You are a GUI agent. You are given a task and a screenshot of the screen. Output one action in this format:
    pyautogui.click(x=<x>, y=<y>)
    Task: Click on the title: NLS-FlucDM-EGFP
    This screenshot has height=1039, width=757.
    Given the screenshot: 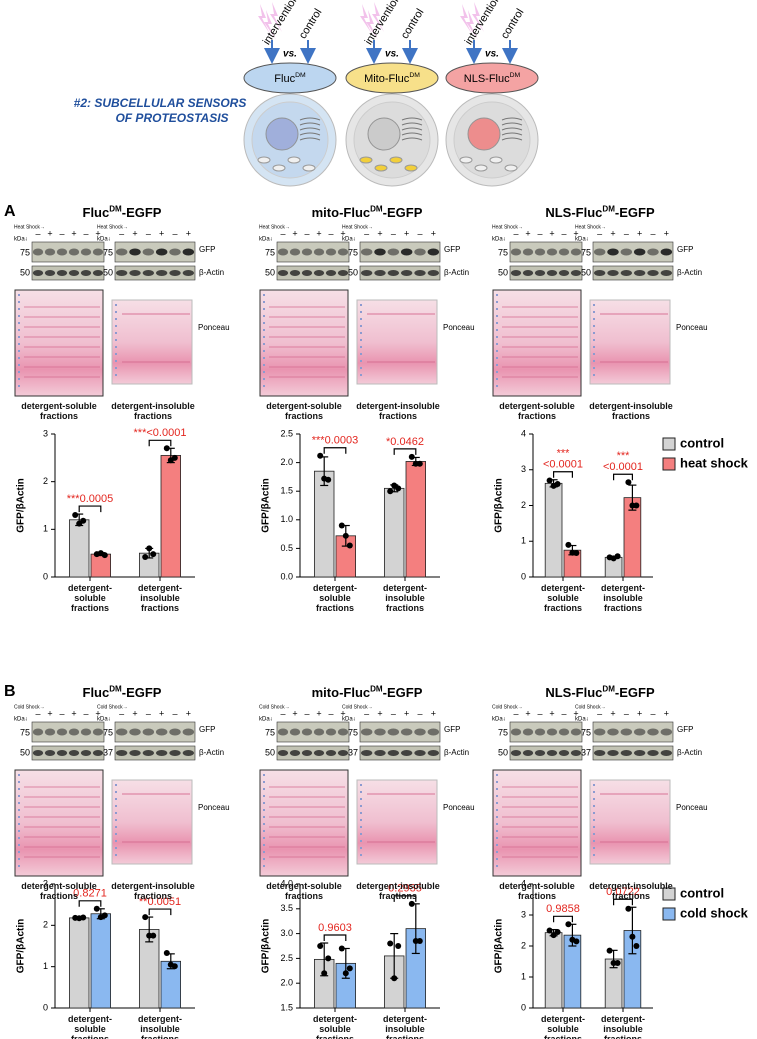 What is the action you would take?
    pyautogui.click(x=600, y=213)
    